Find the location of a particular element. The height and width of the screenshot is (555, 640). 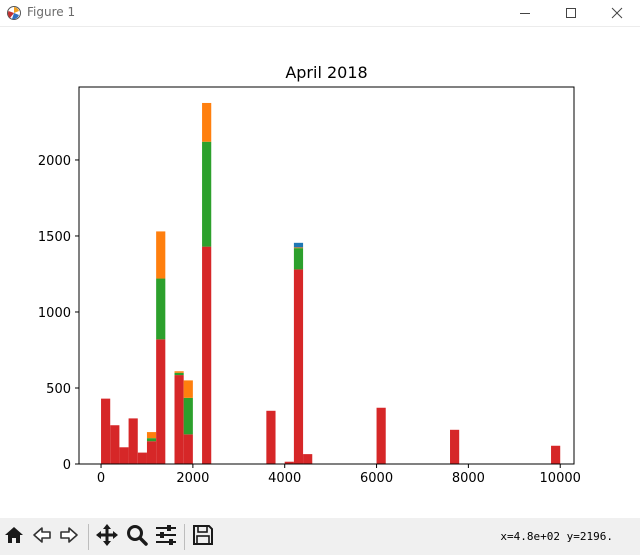

maximize-button is located at coordinates (571, 13).